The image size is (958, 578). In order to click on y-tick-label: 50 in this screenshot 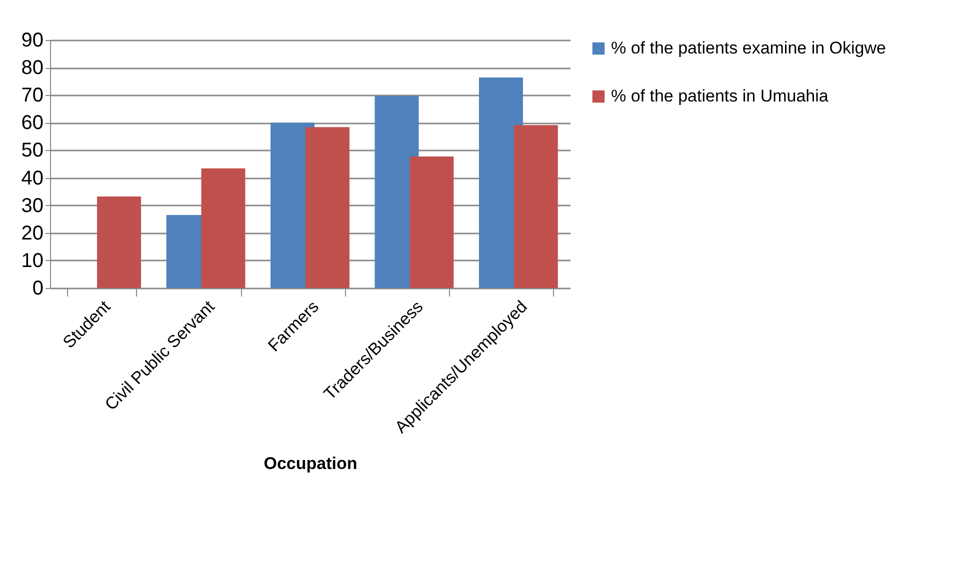, I will do `click(32, 151)`.